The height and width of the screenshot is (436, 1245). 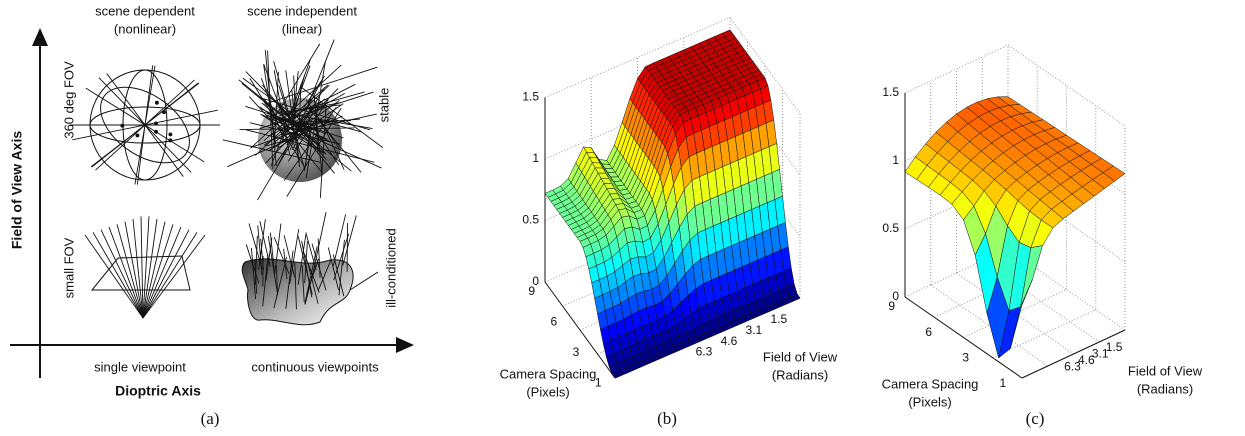 I want to click on axis-label: (Pixels), so click(x=547, y=391).